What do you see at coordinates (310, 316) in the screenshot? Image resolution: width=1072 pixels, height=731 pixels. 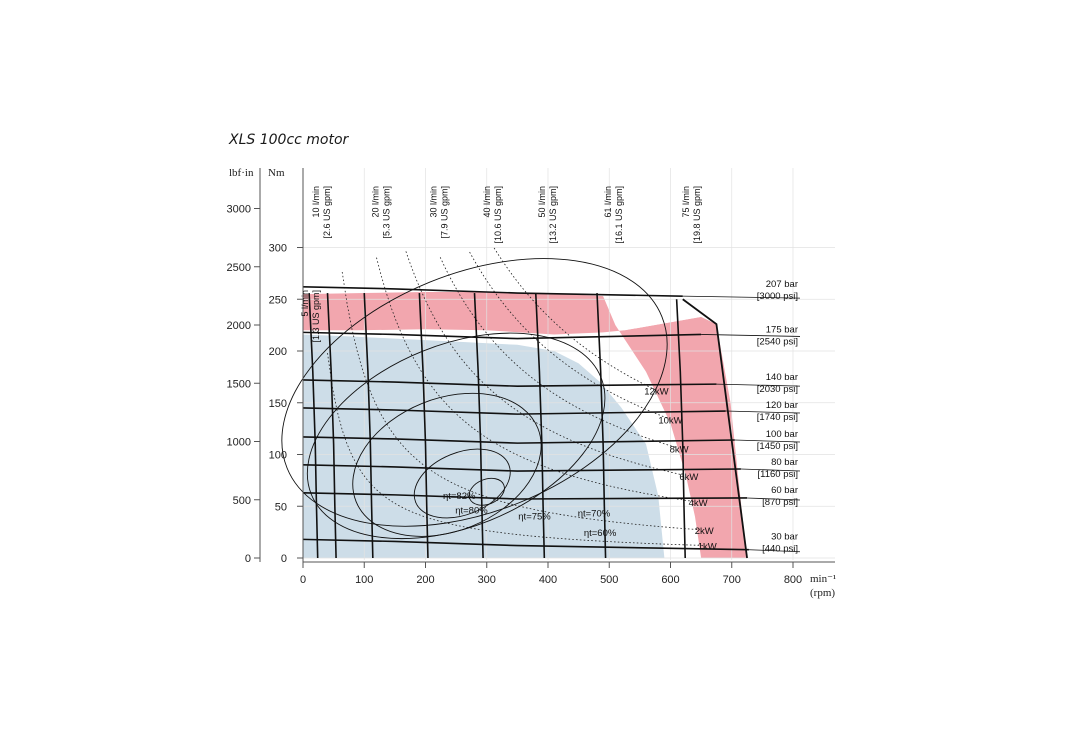 I see `flow-label-0: 5 l/min [1.3 US gpm]` at bounding box center [310, 316].